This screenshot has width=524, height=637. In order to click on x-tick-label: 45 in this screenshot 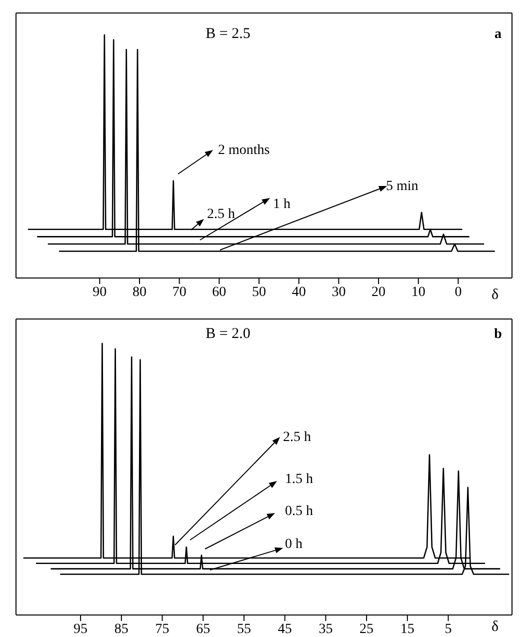, I will do `click(285, 629)`.